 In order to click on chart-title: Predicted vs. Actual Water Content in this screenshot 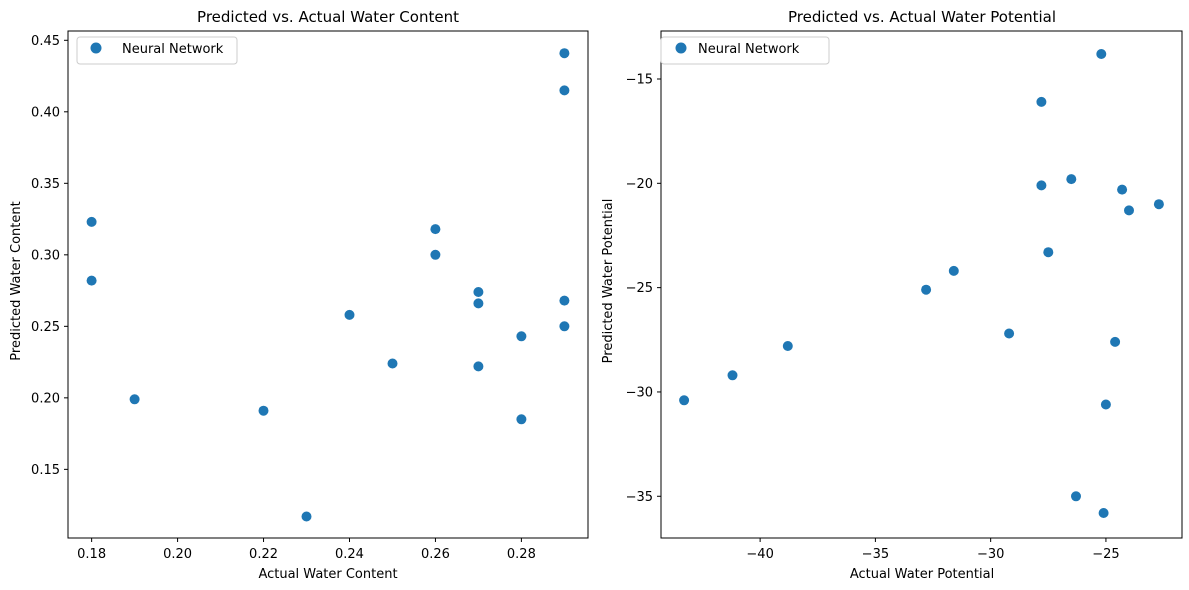, I will do `click(328, 17)`.